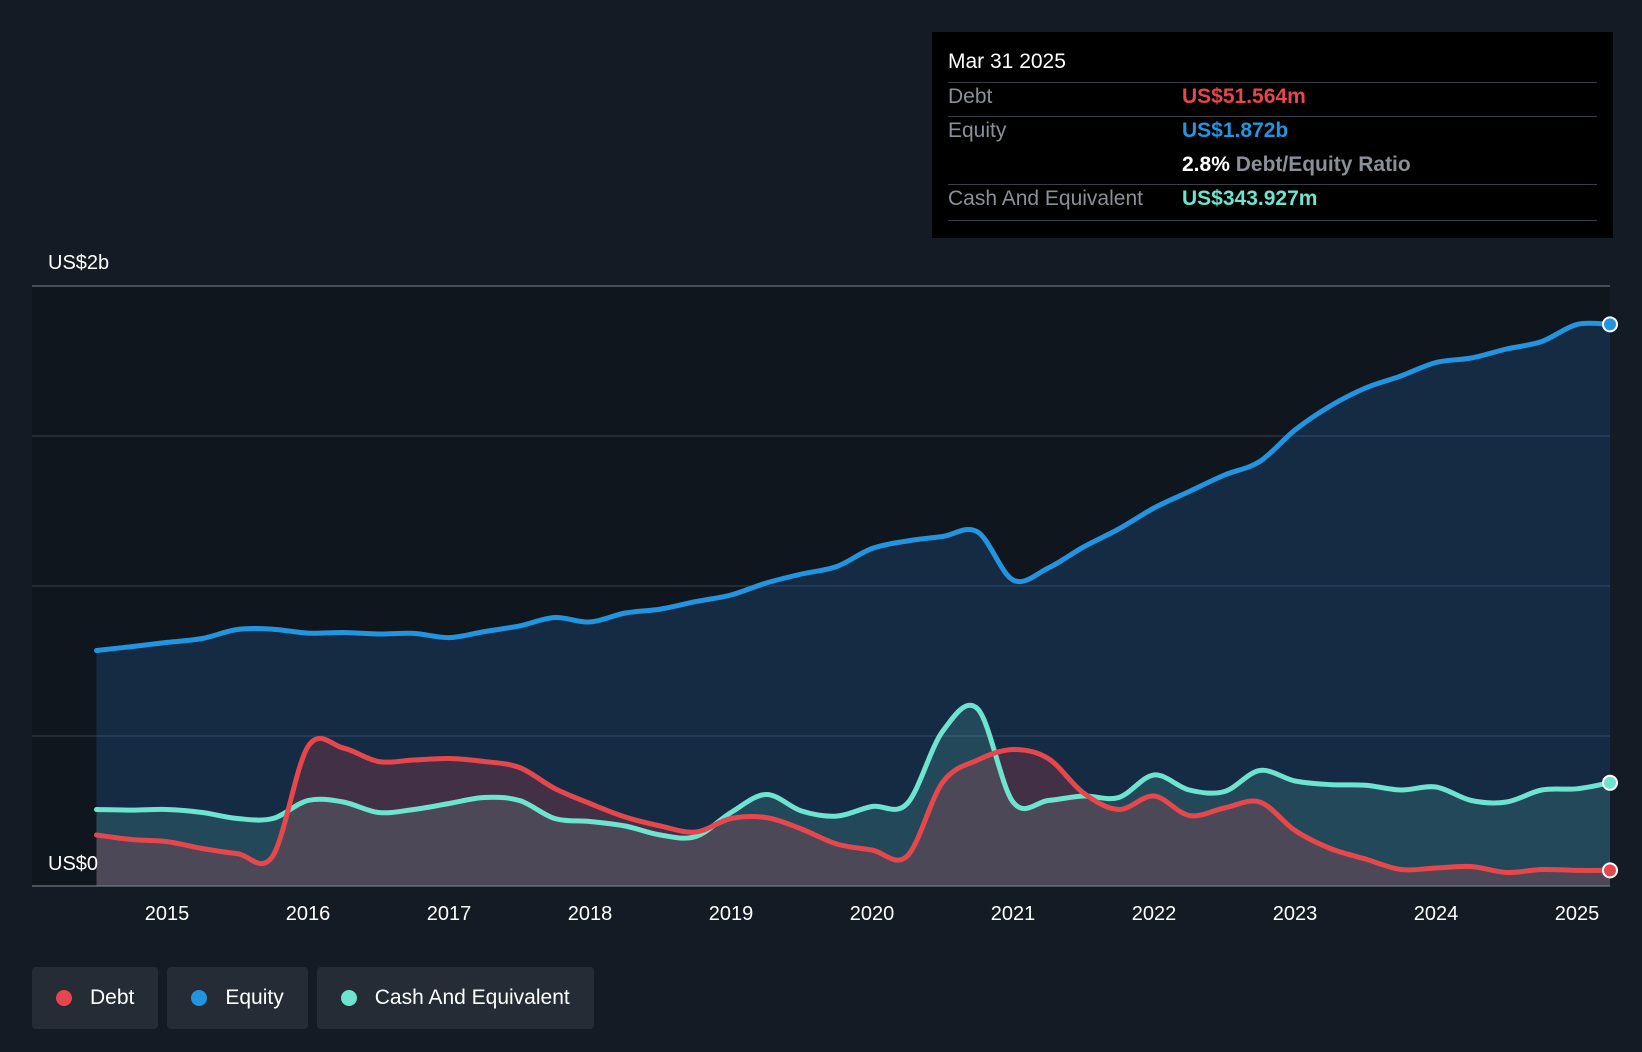 The image size is (1642, 1052). I want to click on tooltip-row-ratio: 2.8% Debt/Equity Ratio, so click(1272, 168).